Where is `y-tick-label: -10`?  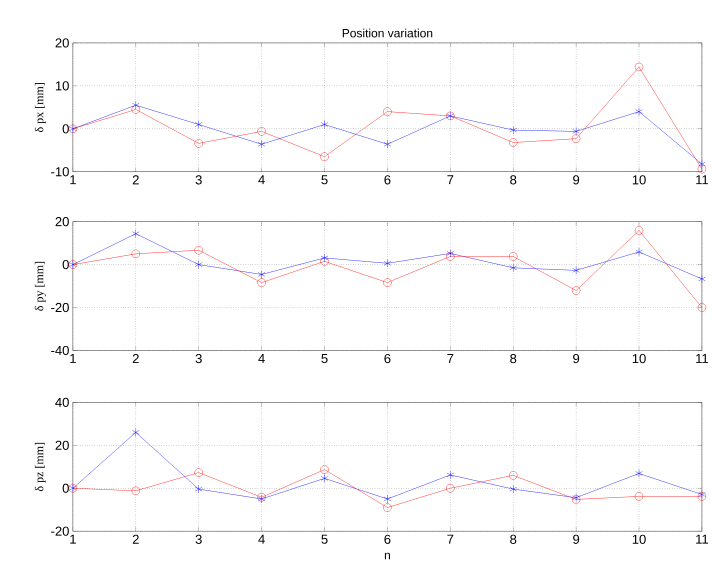
y-tick-label: -10 is located at coordinates (60, 171).